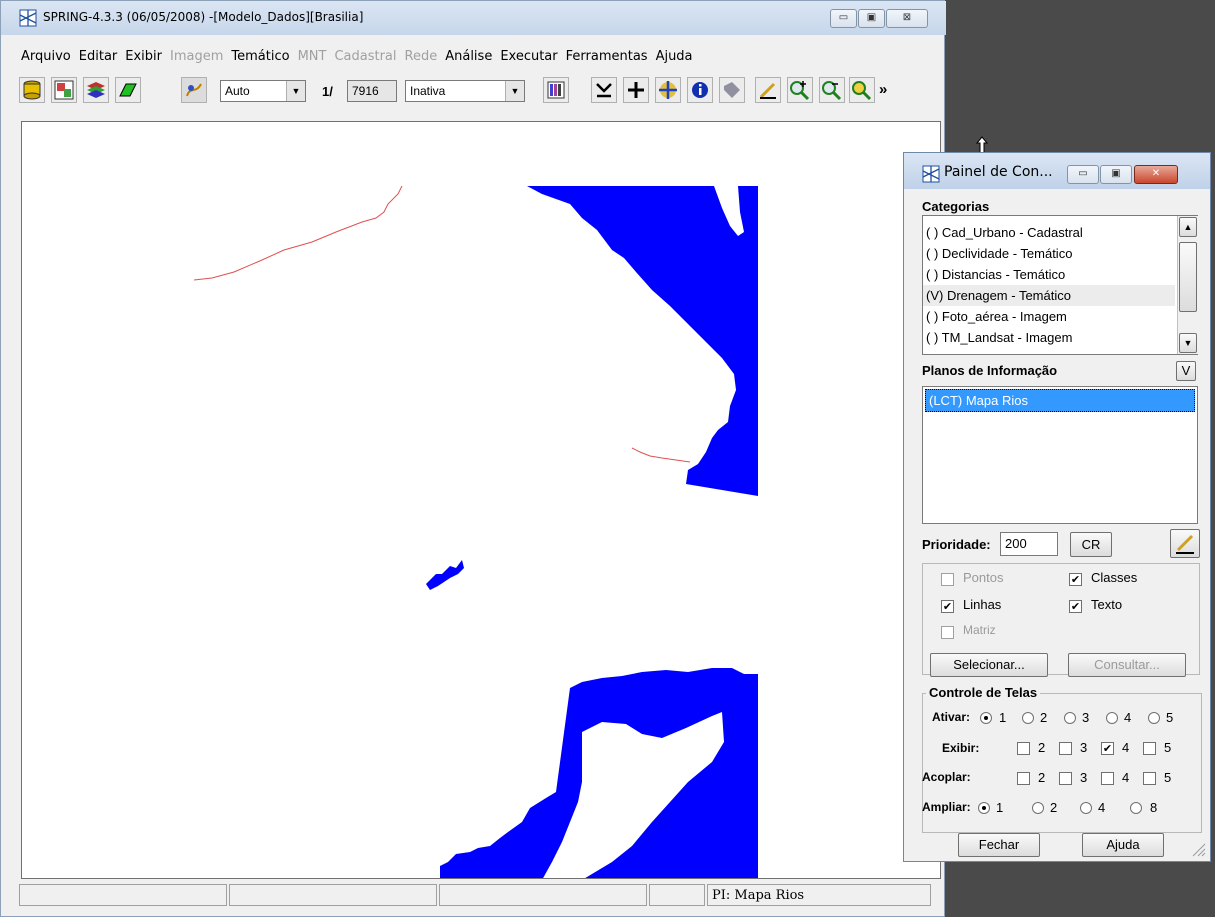 The image size is (1215, 917). I want to click on menu-analise: Análise, so click(469, 56).